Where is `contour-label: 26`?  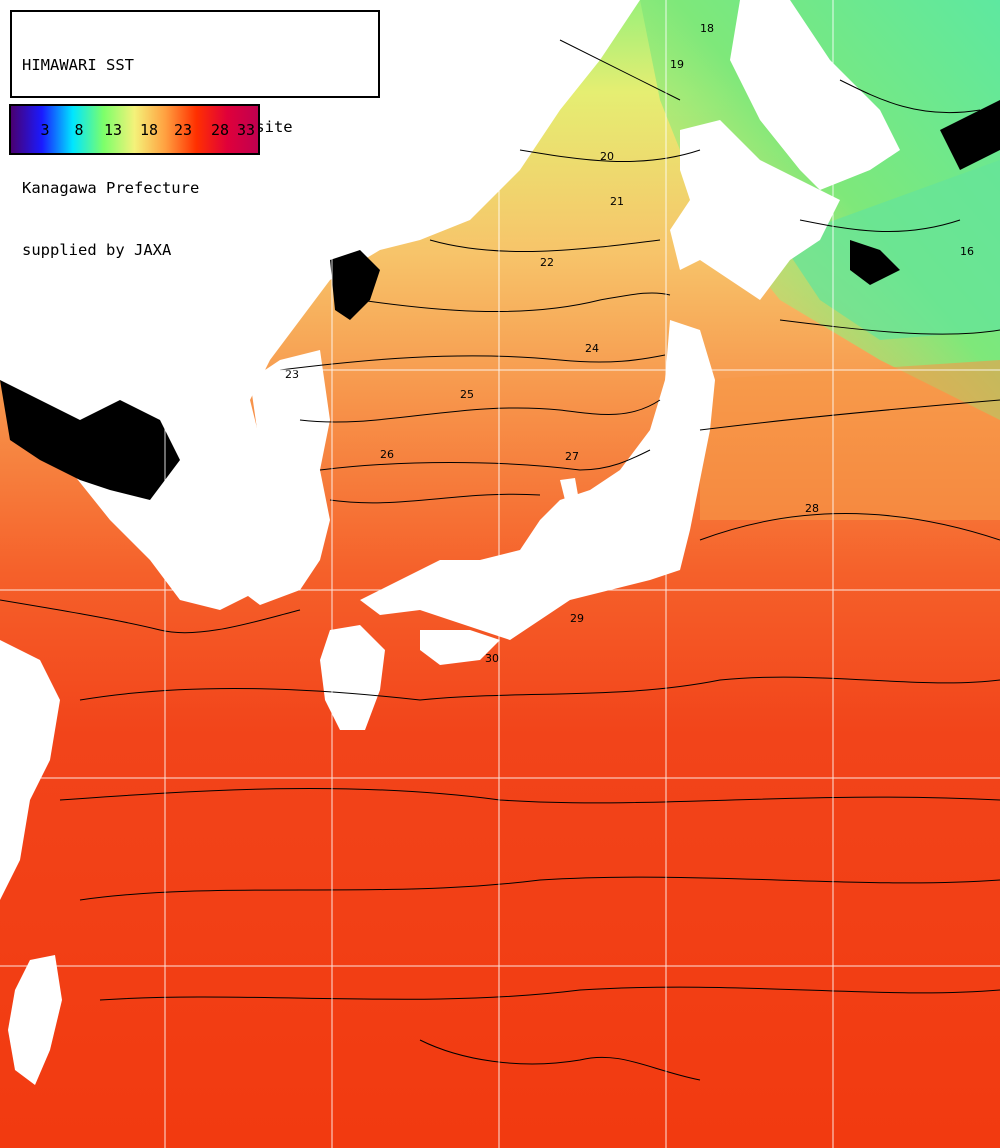
contour-label: 26 is located at coordinates (387, 454).